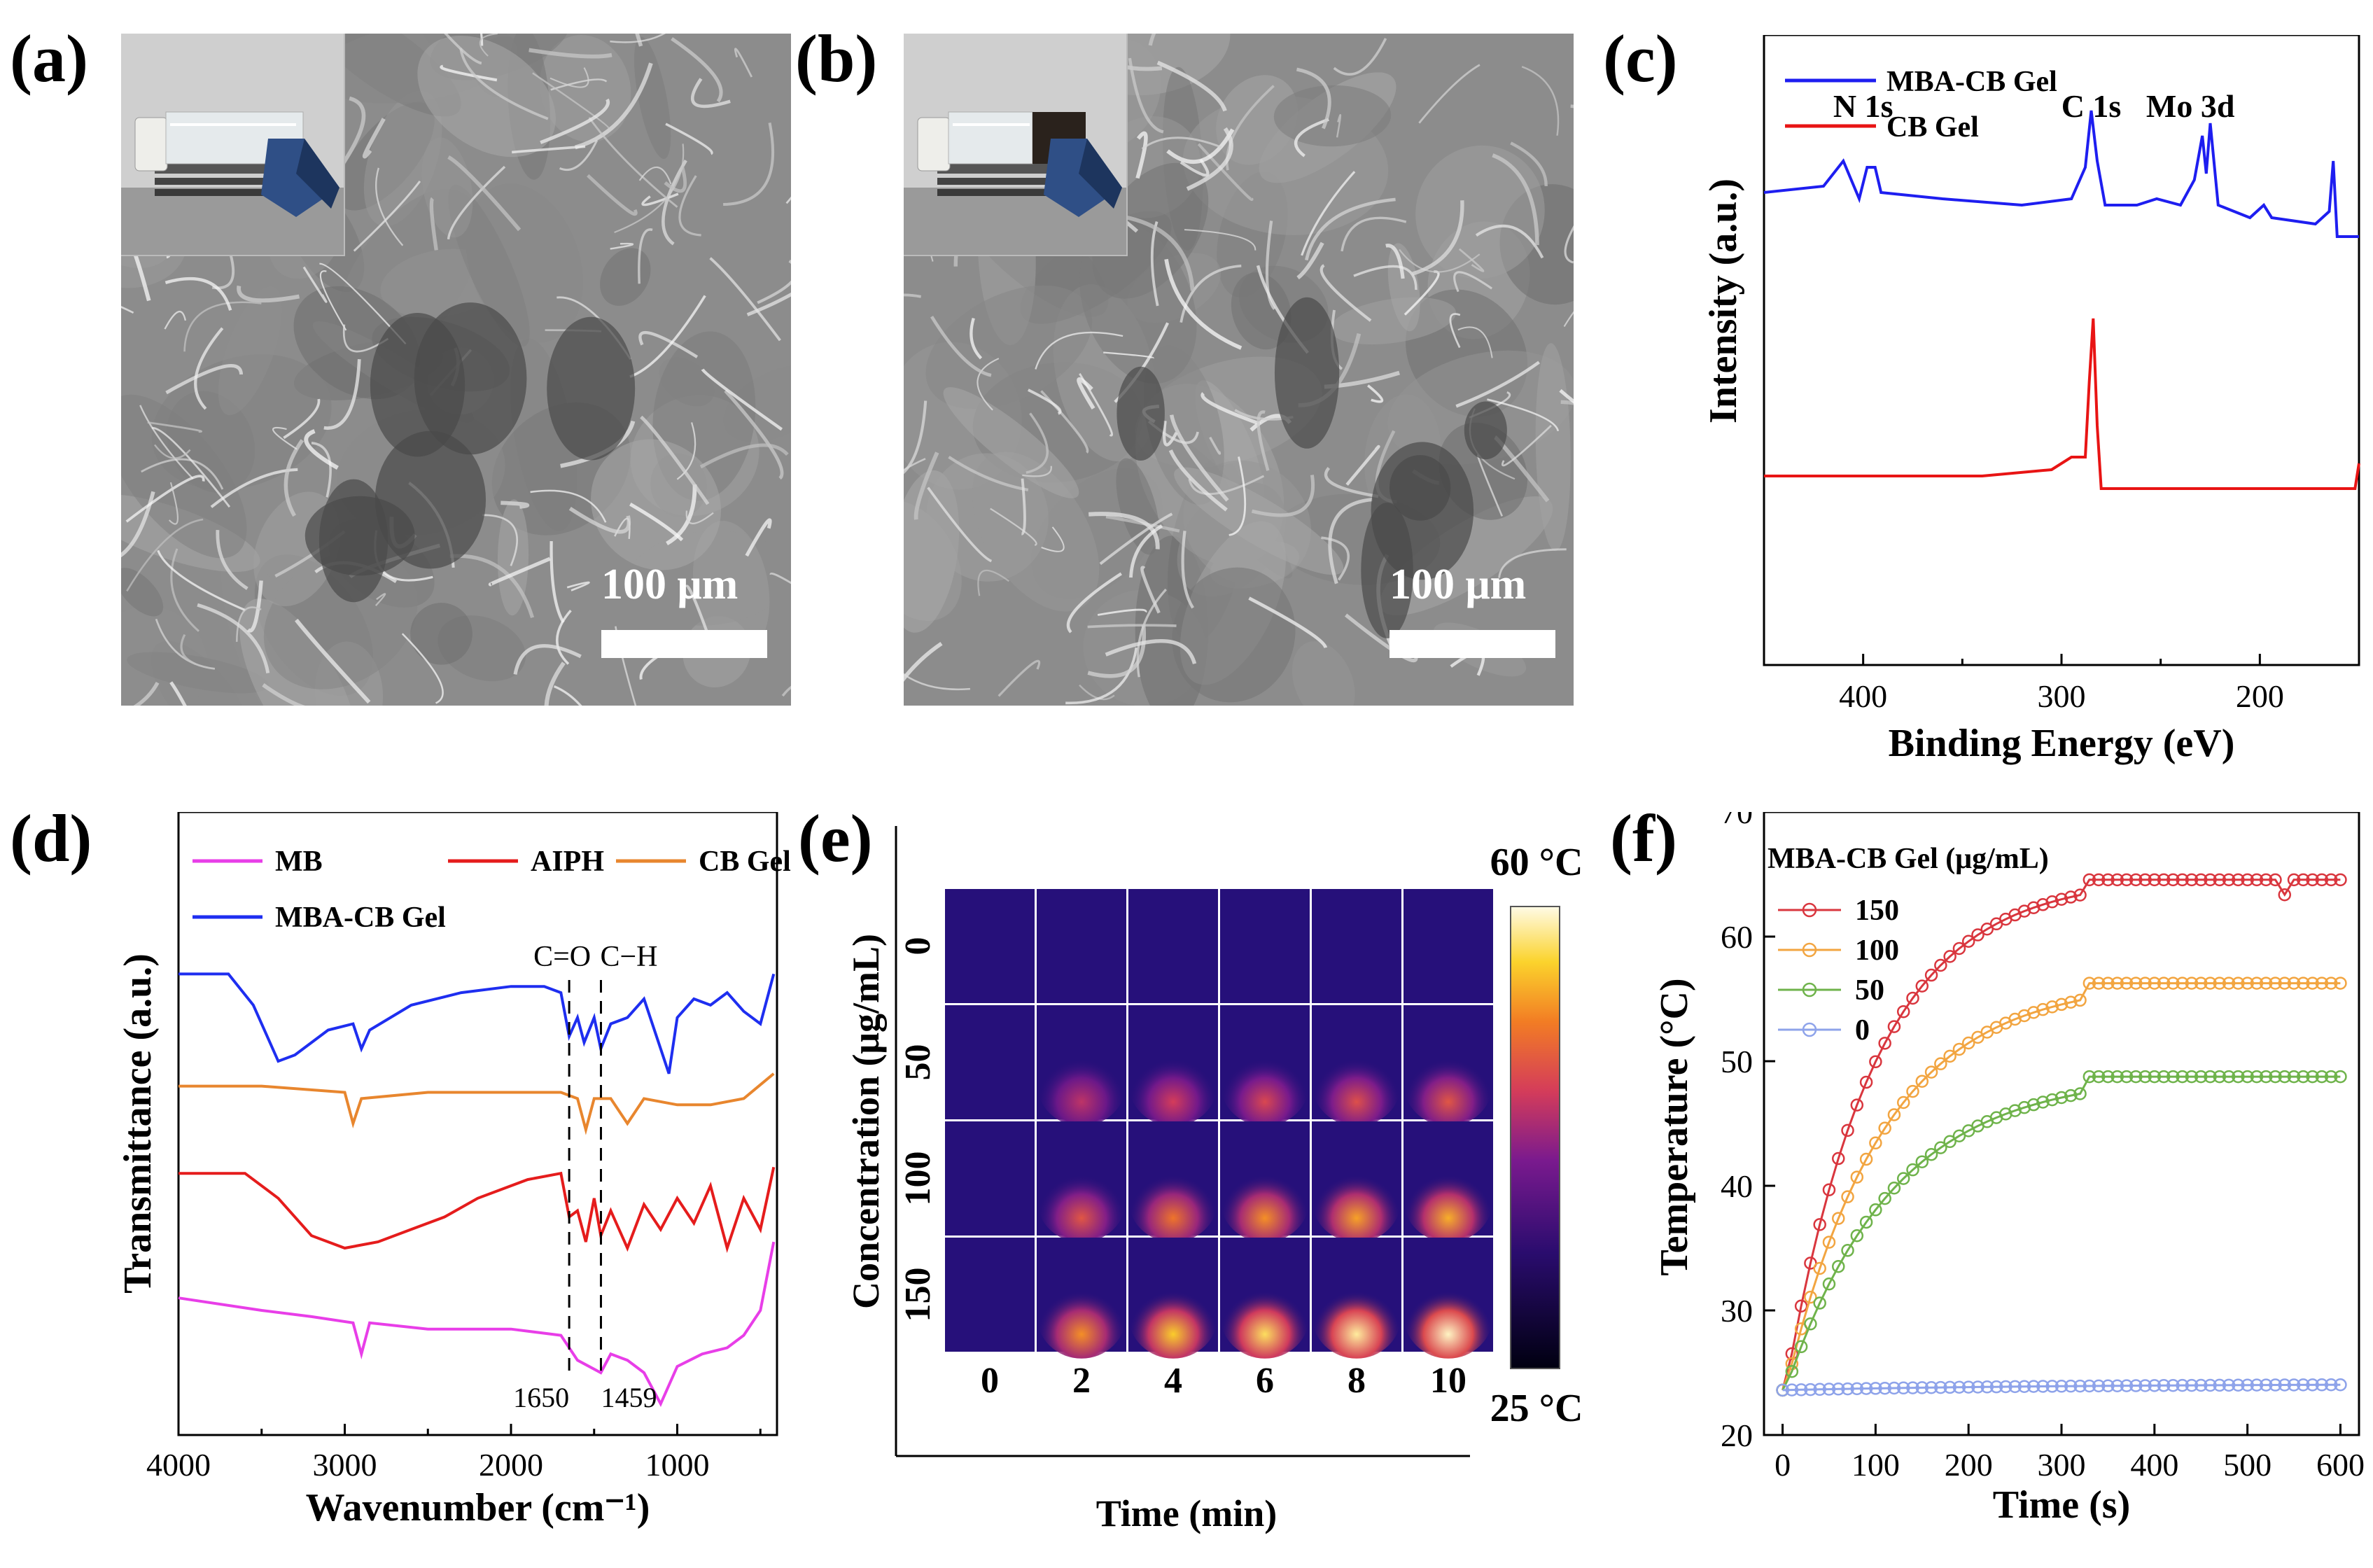 The width and height of the screenshot is (2373, 1568). Describe the element at coordinates (1969, 1465) in the screenshot. I see `temp-x-tick-label: 200` at that location.